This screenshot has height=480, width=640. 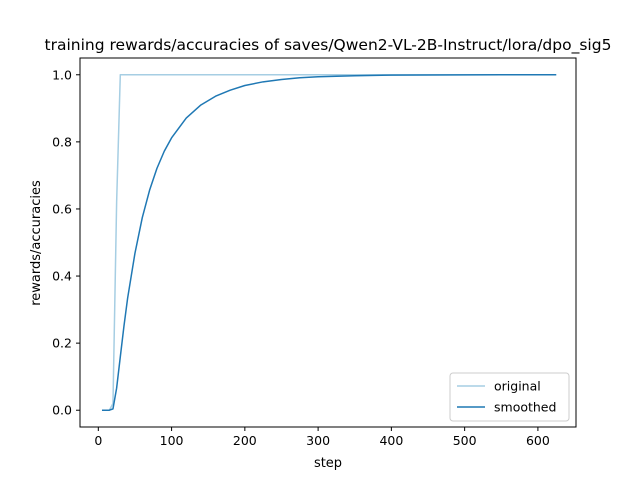 What do you see at coordinates (538, 440) in the screenshot?
I see `x-tick-label: 600` at bounding box center [538, 440].